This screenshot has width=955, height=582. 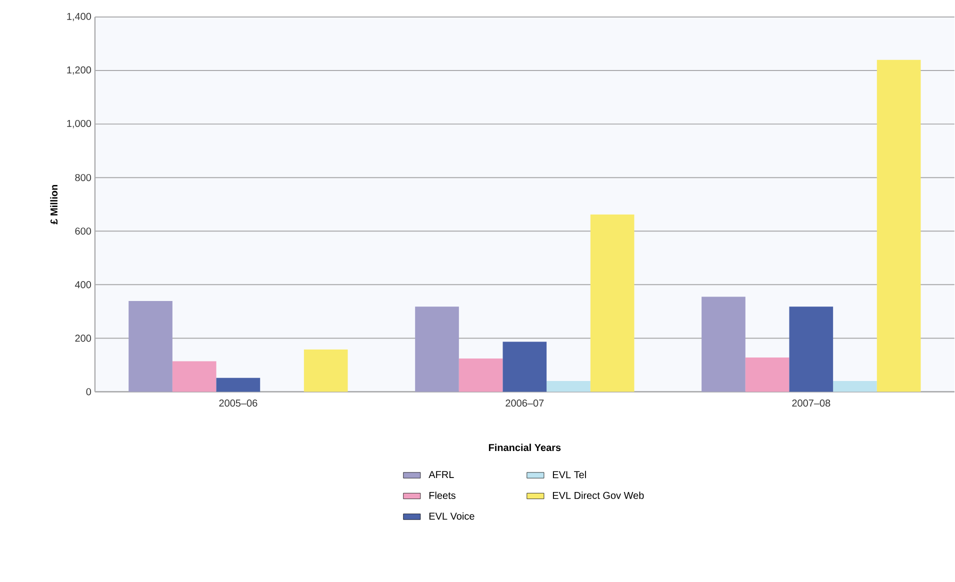 What do you see at coordinates (442, 496) in the screenshot?
I see `legend-label: Fleets` at bounding box center [442, 496].